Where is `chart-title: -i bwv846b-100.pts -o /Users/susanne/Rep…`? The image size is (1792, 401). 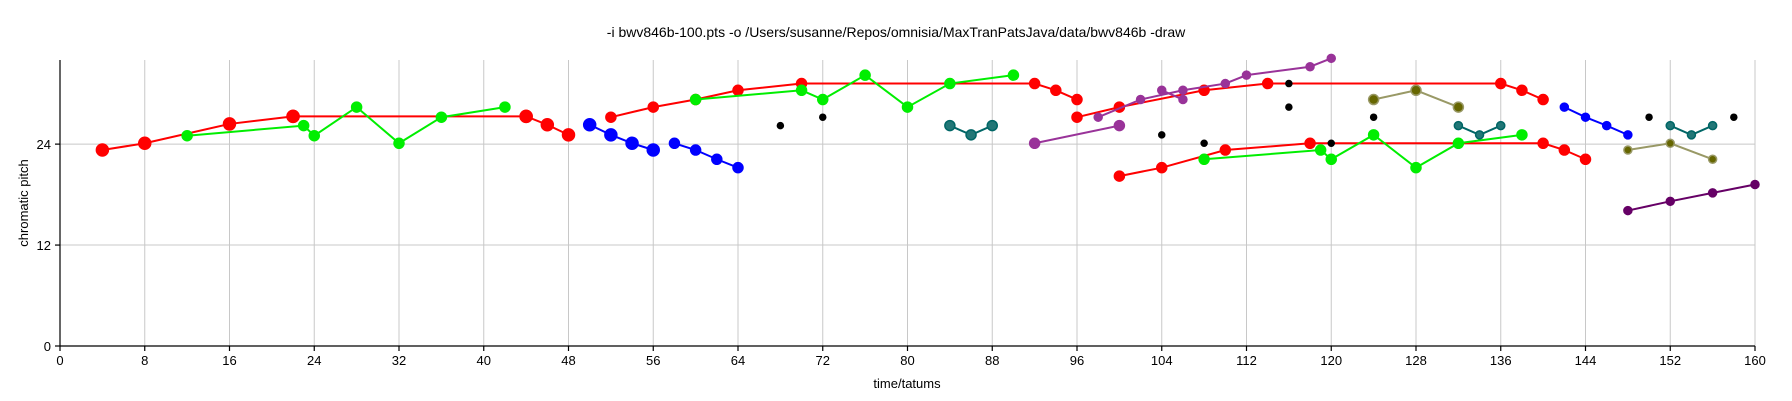
chart-title: -i bwv846b-100.pts -o /Users/susanne/Rep… is located at coordinates (896, 32).